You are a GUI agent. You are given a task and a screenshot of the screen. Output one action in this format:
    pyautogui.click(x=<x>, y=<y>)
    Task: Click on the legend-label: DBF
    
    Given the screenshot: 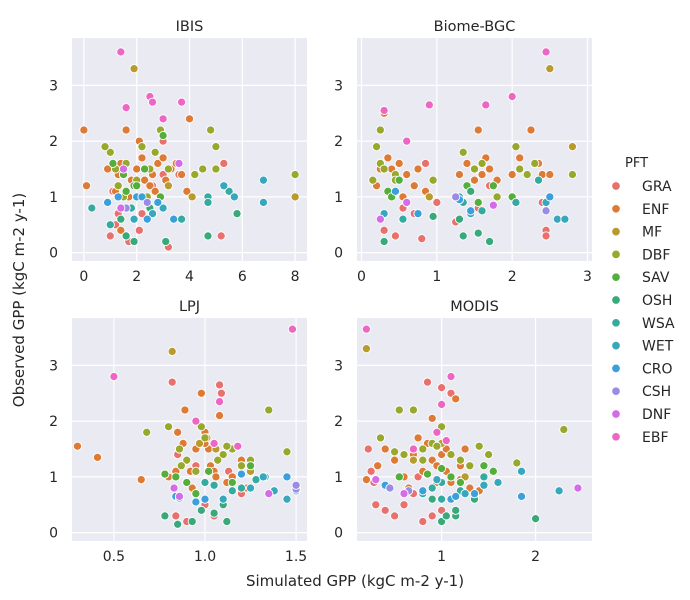 What is the action you would take?
    pyautogui.click(x=656, y=255)
    